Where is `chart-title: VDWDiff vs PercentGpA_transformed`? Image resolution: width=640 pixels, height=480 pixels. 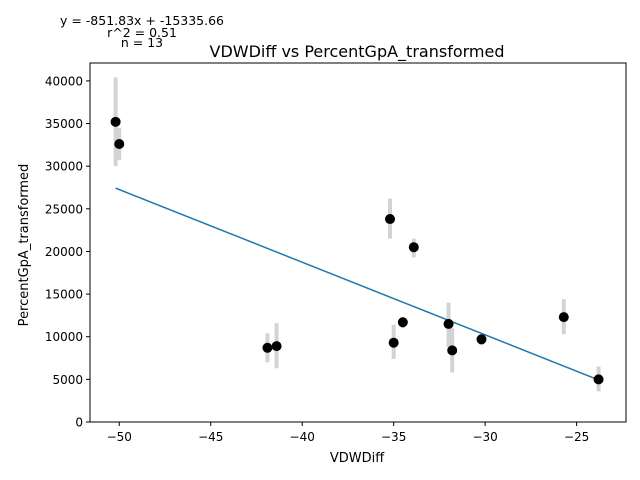
chart-title: VDWDiff vs PercentGpA_transformed is located at coordinates (357, 52).